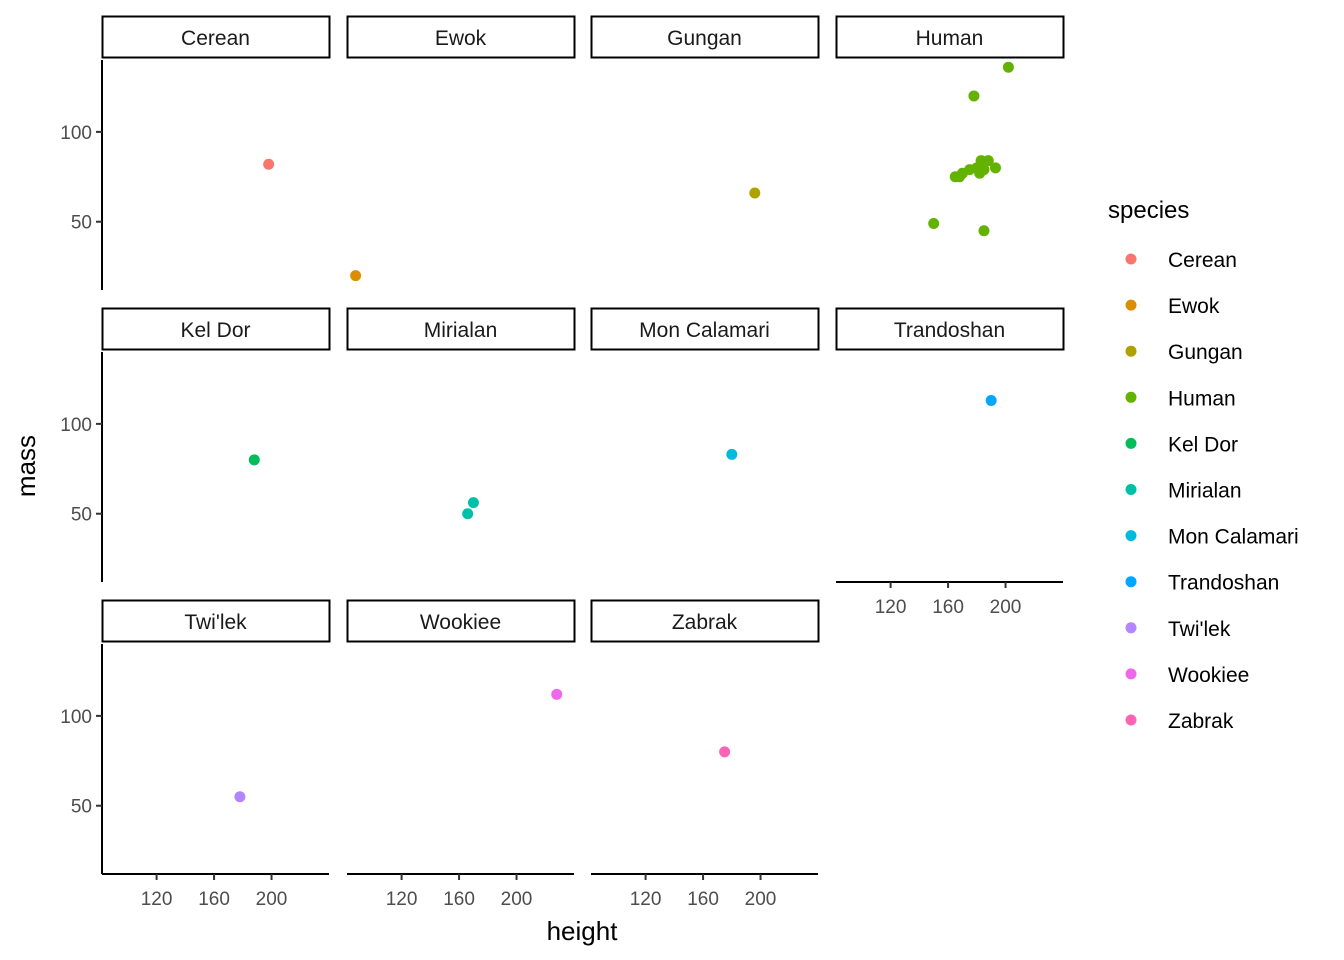  Describe the element at coordinates (240, 797) in the screenshot. I see `data-point-twi-lek` at that location.